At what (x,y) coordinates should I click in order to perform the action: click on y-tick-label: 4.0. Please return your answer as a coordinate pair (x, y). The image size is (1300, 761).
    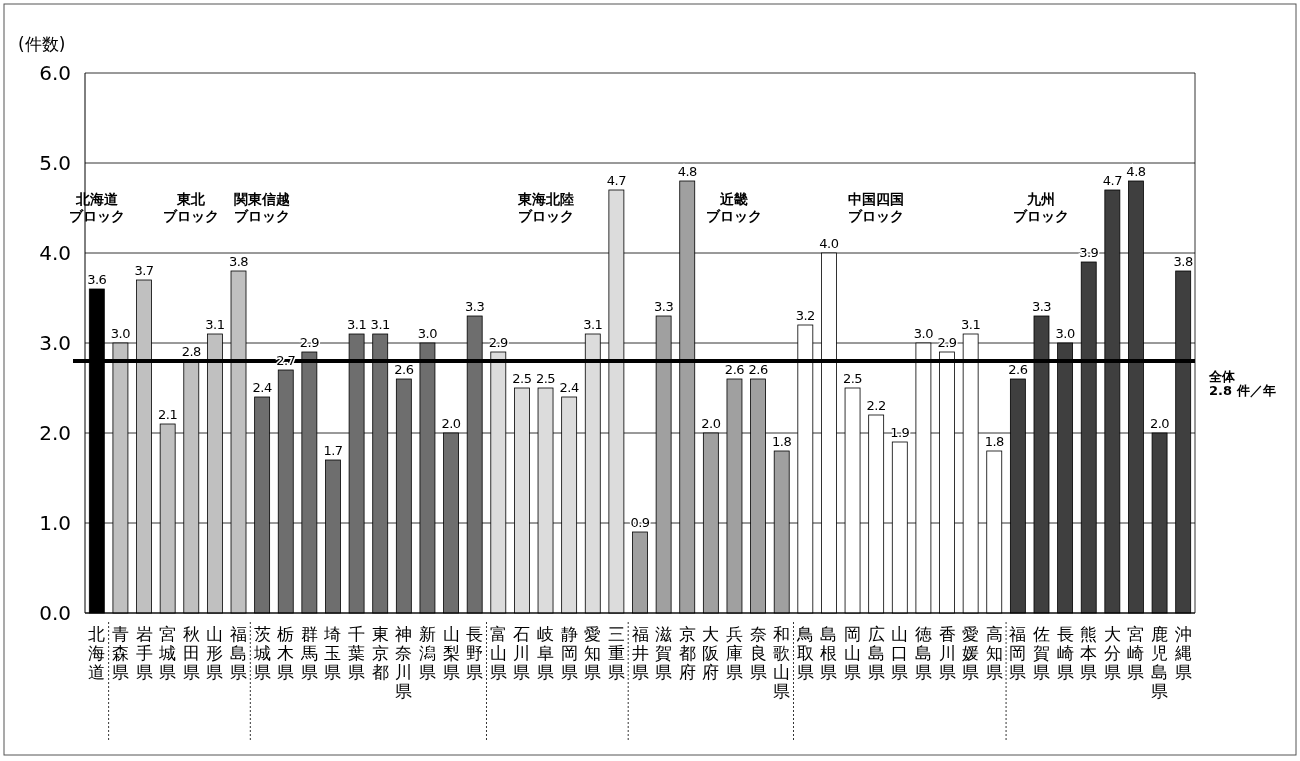
    Looking at the image, I should click on (55, 253).